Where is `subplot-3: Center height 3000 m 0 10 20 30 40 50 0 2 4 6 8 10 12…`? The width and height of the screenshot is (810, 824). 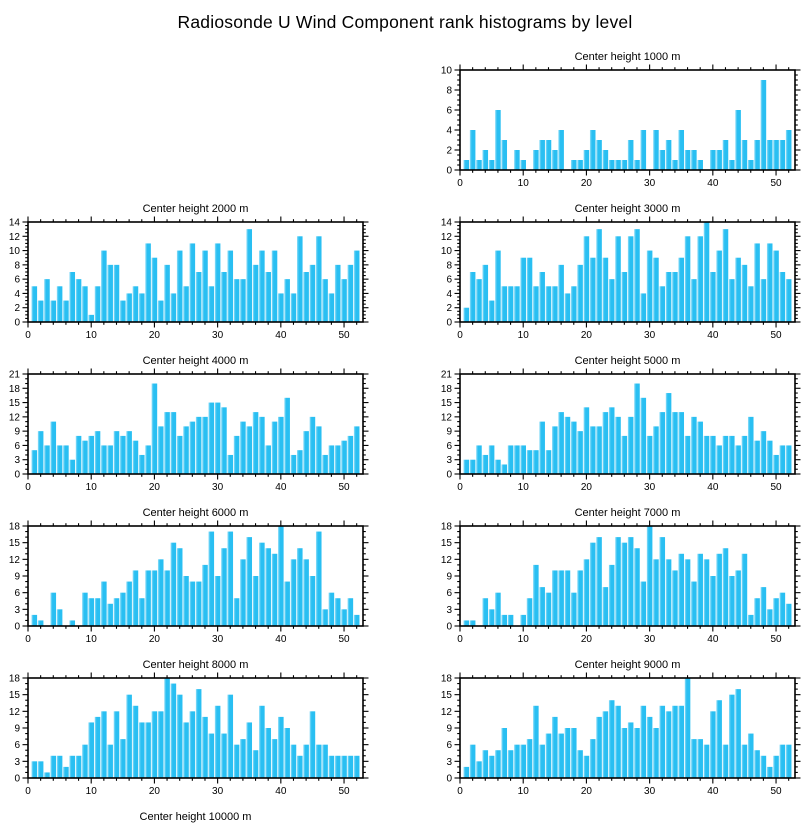
subplot-3: Center height 3000 m 0 10 20 30 40 50 0 2 4 6 8 10 12… is located at coordinates (621, 272).